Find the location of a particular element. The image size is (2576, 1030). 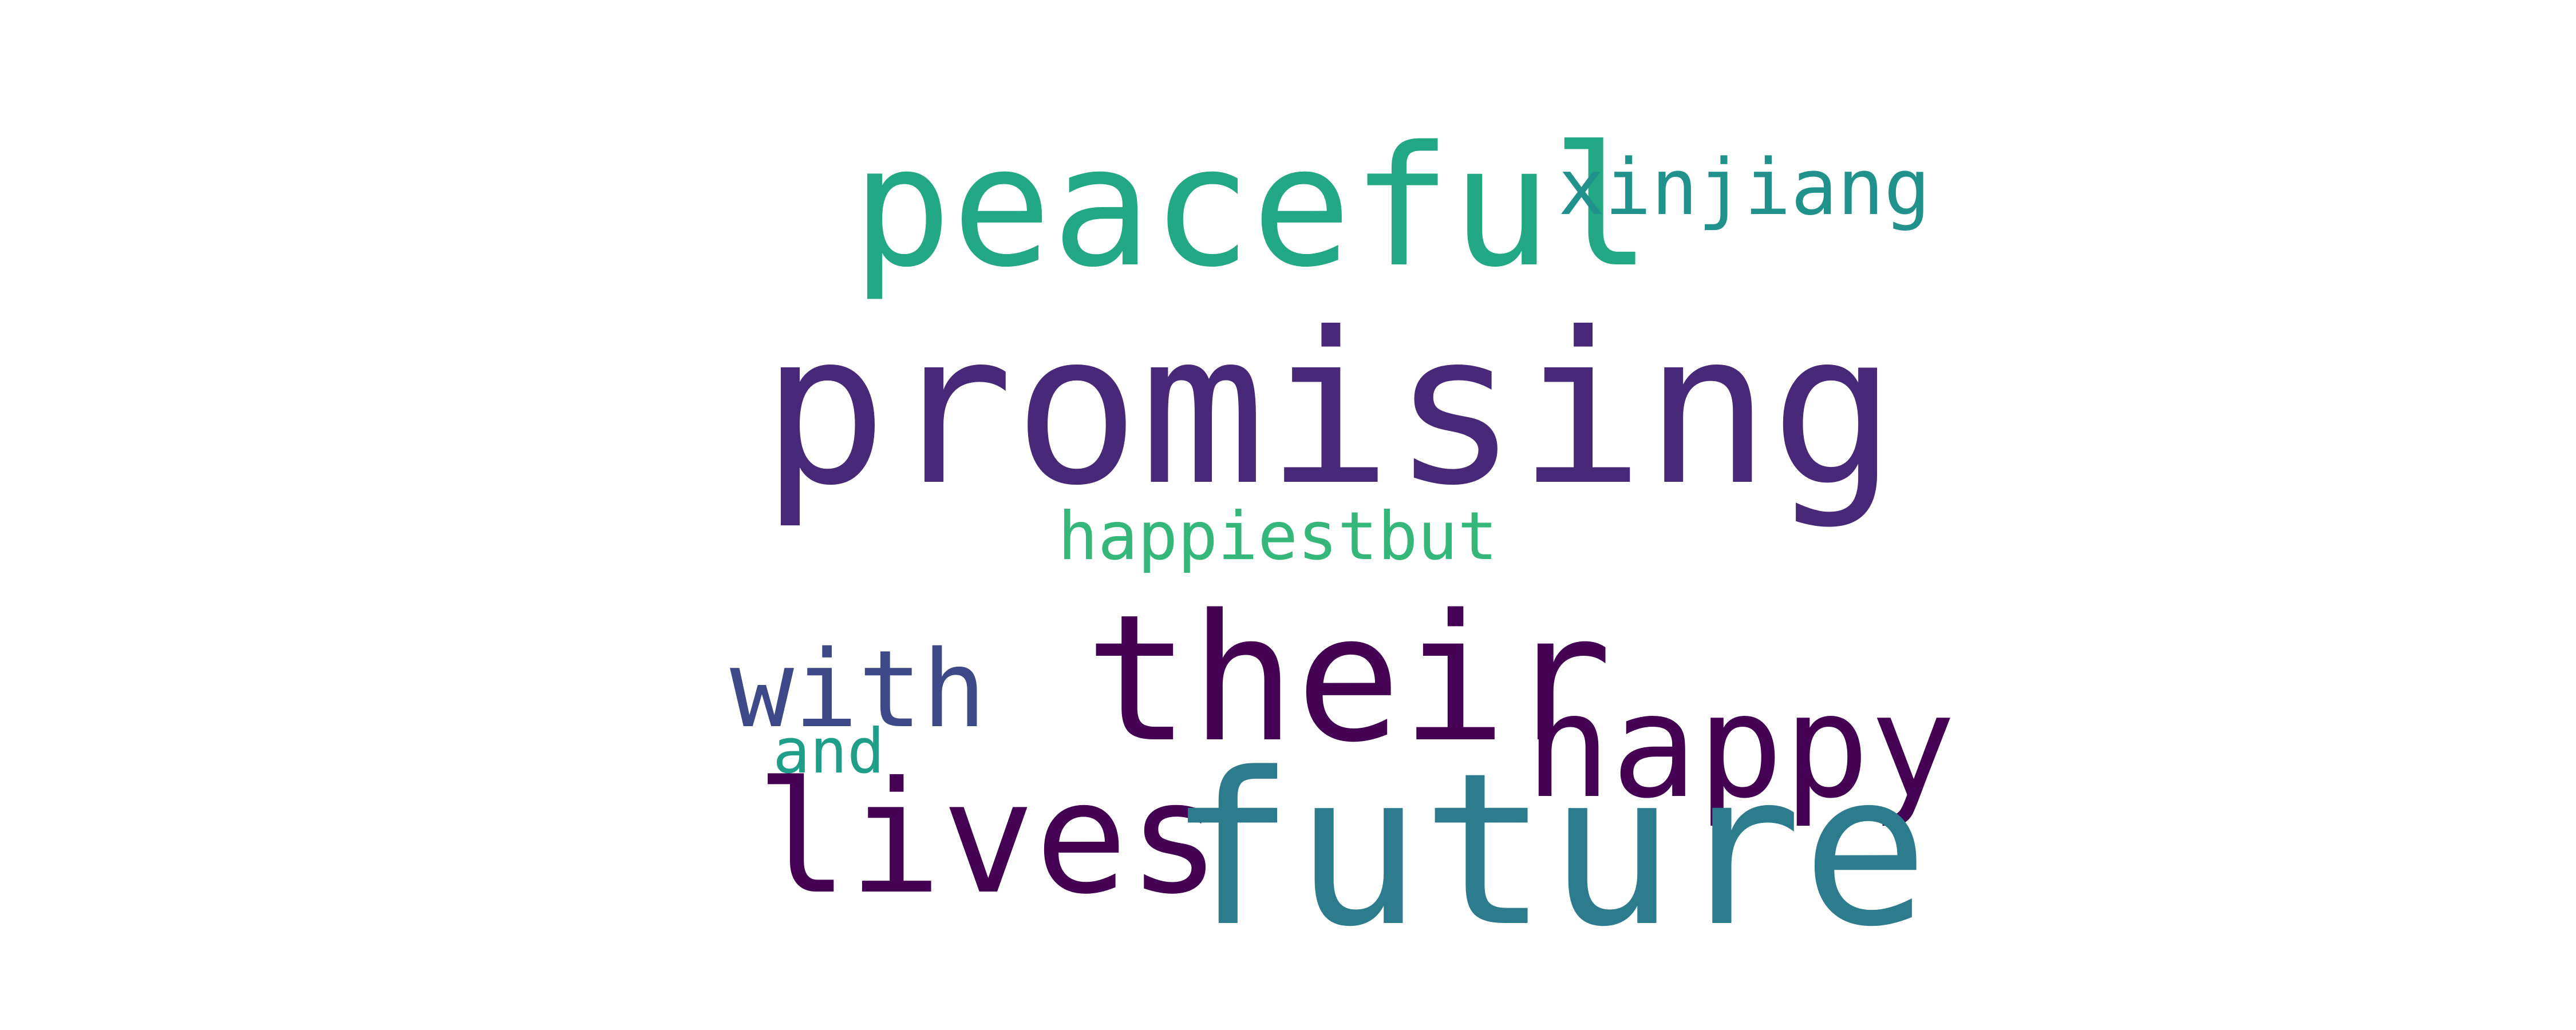

word-lives: lives is located at coordinates (988, 838).